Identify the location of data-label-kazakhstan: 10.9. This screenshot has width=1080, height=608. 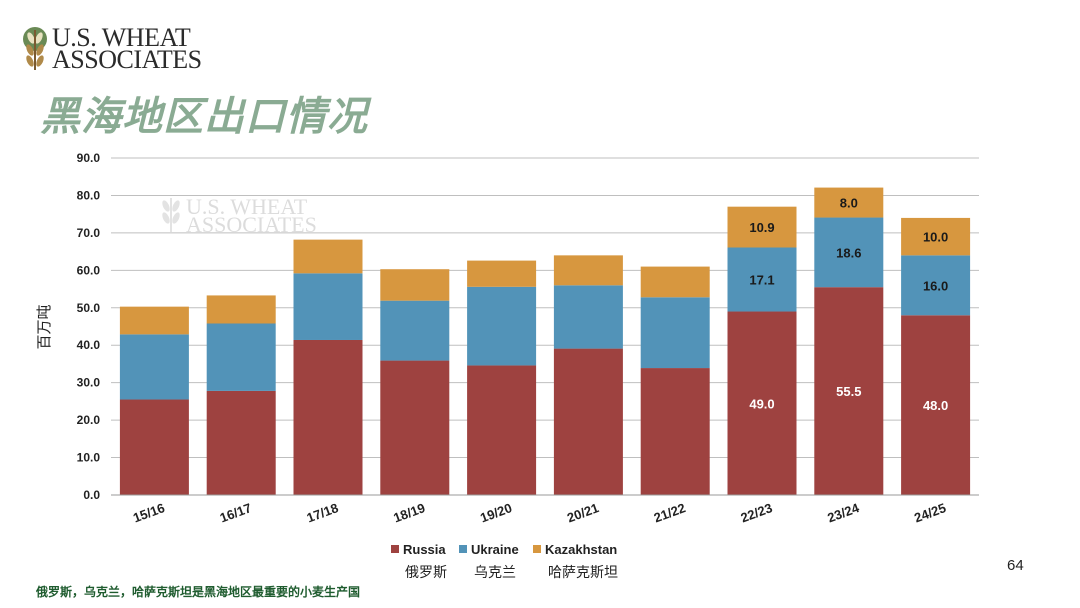
(761, 227).